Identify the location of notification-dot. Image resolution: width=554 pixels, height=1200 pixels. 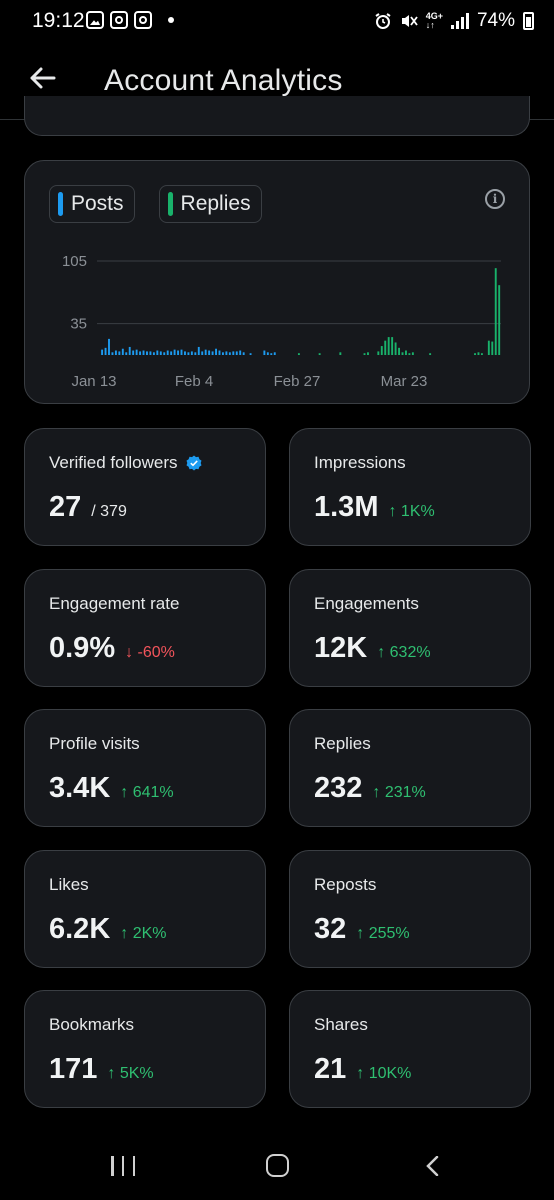
(171, 20).